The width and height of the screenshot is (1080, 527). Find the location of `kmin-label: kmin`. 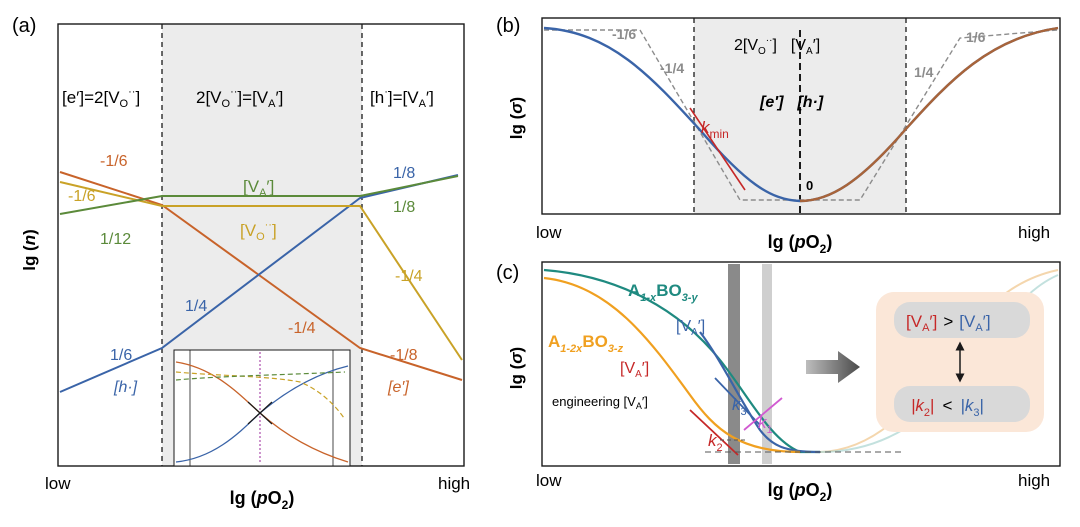

kmin-label: kmin is located at coordinates (715, 129).